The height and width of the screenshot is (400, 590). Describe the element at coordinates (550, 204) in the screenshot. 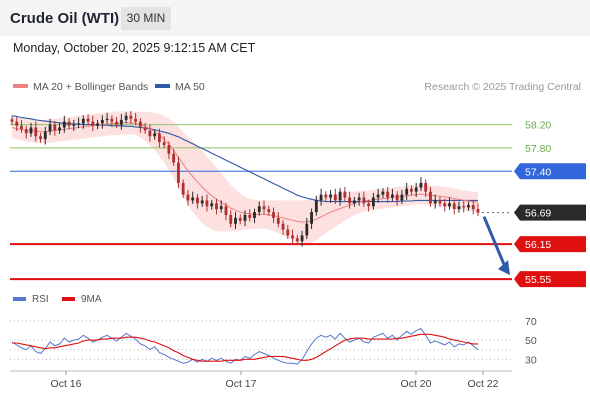

I see `level-price-labels: 58.20 57.80 57.40 56.69 56.15 55.55` at that location.